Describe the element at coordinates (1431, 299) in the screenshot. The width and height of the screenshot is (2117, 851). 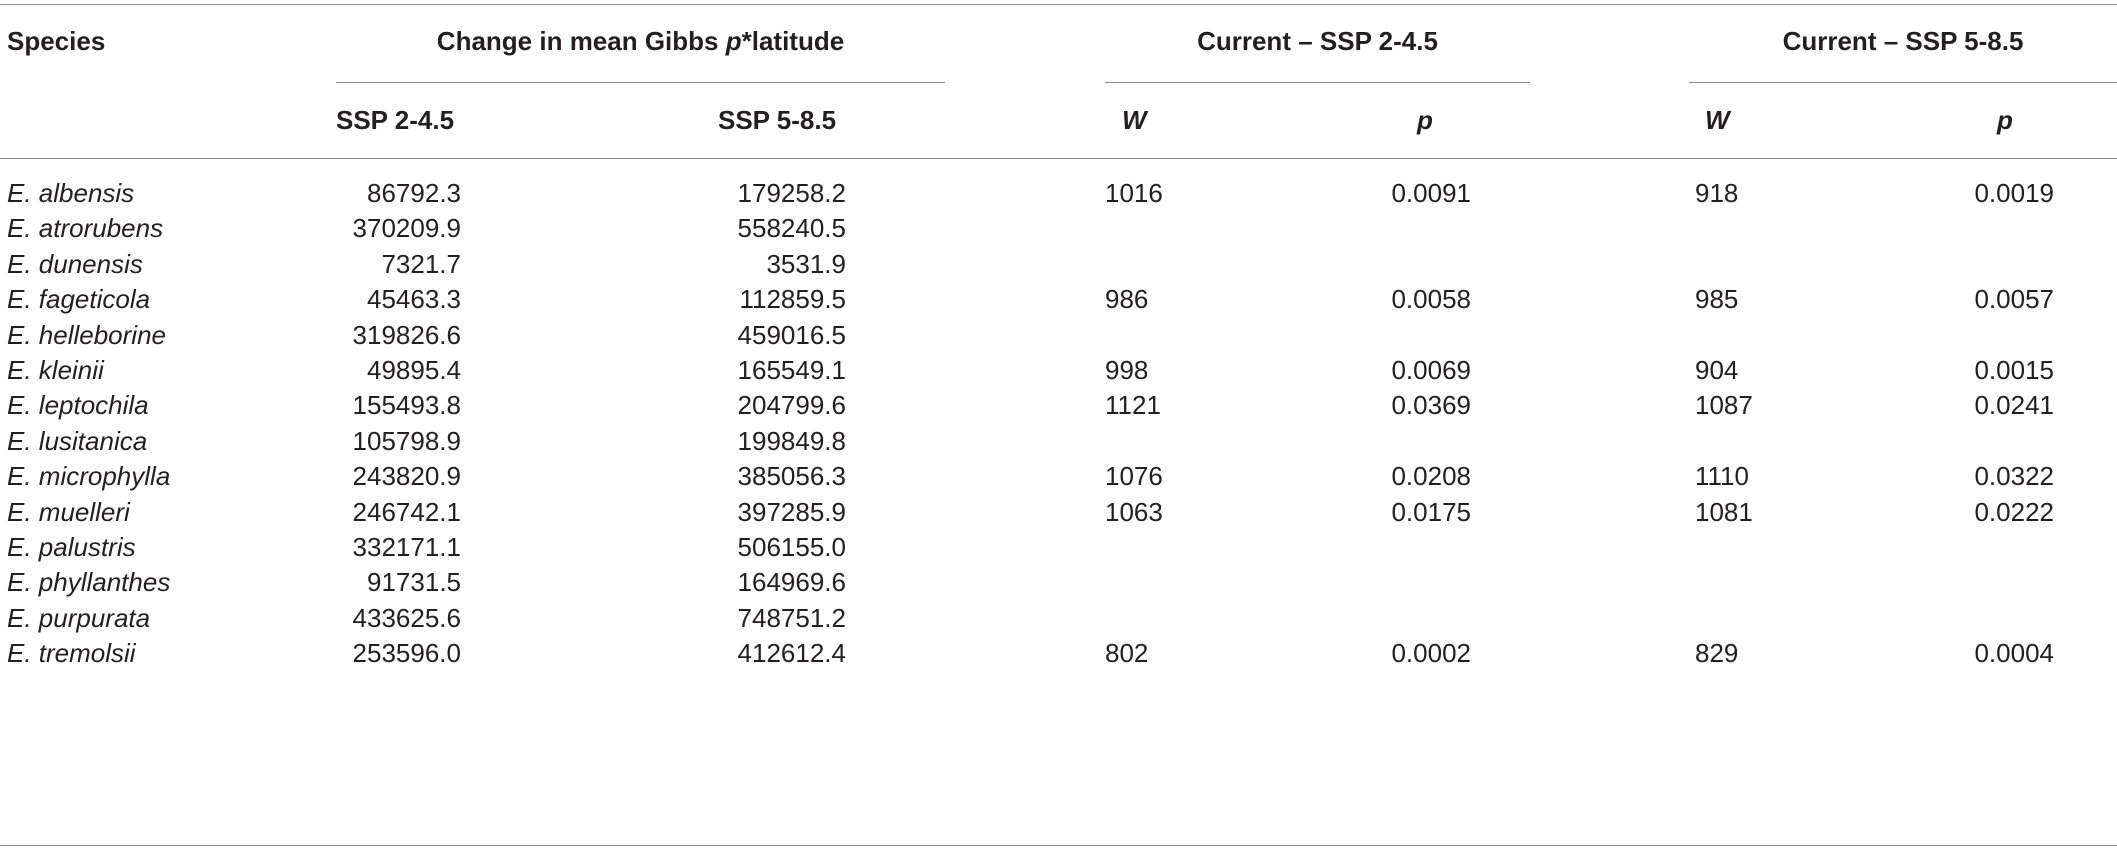
I see `cell-p1: 0.0058` at that location.